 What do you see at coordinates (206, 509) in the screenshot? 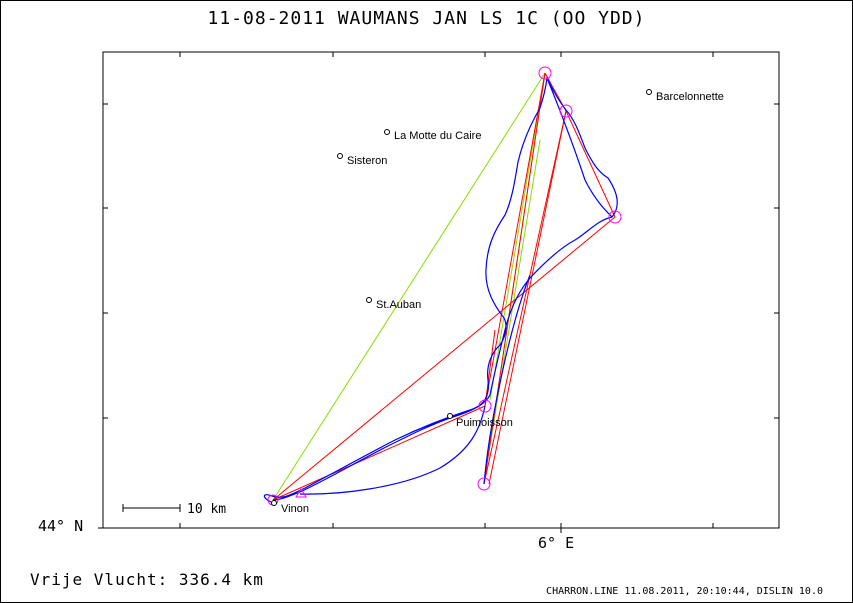
I see `scale-label: 10 km` at bounding box center [206, 509].